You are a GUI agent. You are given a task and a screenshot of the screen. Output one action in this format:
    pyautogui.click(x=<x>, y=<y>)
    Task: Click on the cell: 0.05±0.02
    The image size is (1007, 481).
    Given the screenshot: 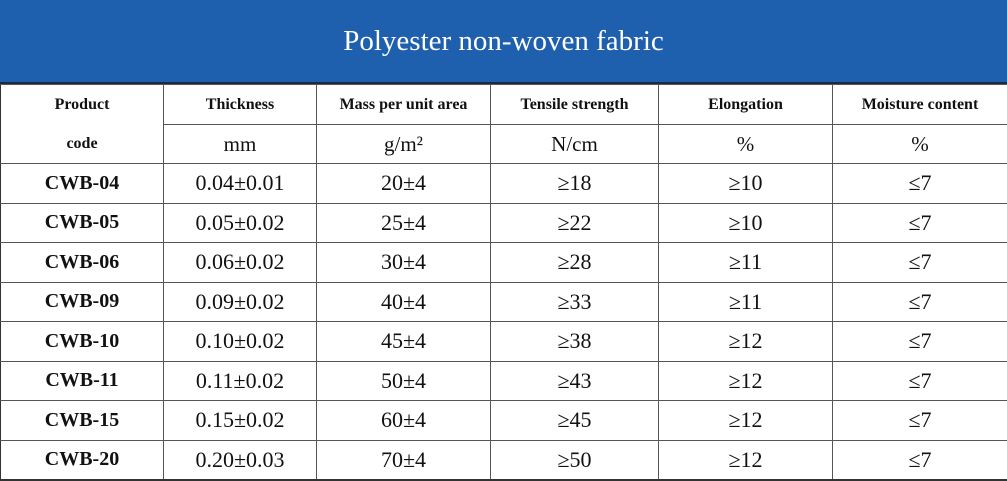 What is the action you would take?
    pyautogui.click(x=240, y=222)
    